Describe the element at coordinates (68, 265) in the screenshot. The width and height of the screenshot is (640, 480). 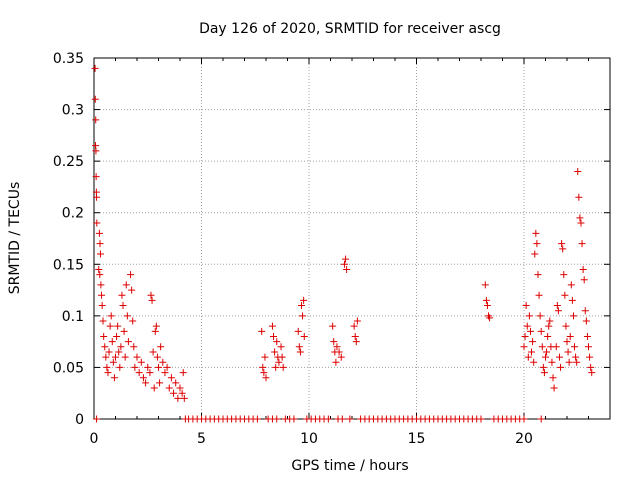
I see `y-tick-label: 0.15` at that location.